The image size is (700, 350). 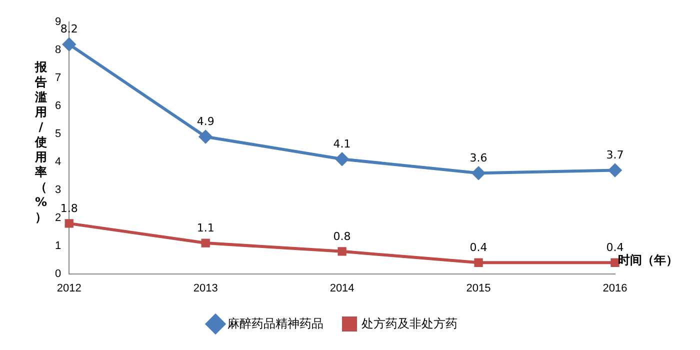 I want to click on y-tick-label: 4, so click(x=58, y=162).